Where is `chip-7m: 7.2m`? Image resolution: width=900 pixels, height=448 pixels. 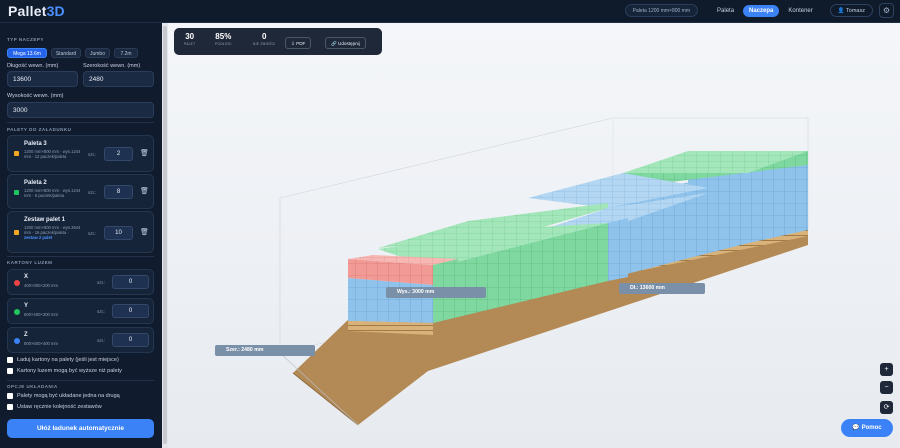
chip-7m: 7.2m is located at coordinates (126, 53).